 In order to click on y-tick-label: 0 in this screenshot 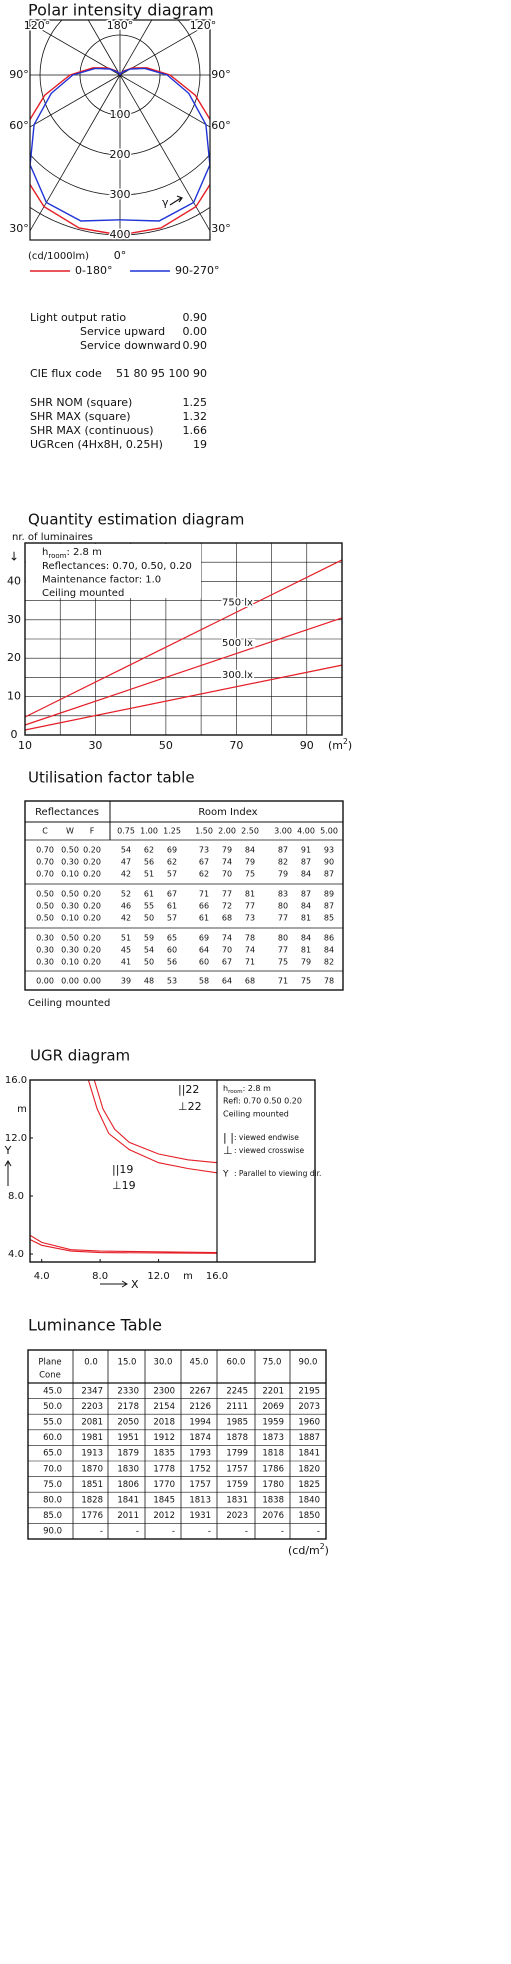, I will do `click(14, 734)`.